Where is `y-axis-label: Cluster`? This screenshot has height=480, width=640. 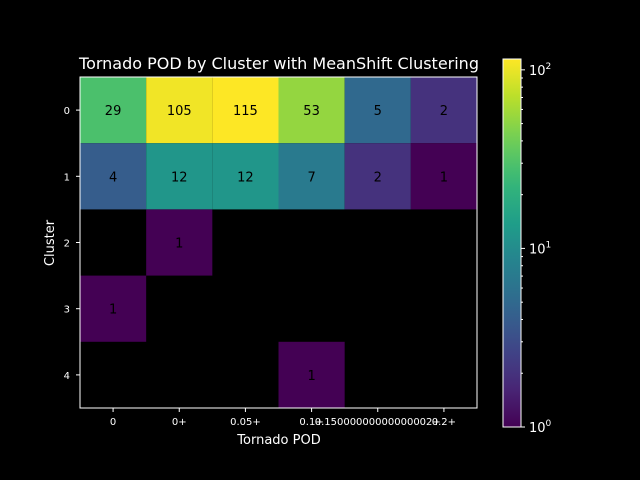
y-axis-label: Cluster is located at coordinates (50, 242).